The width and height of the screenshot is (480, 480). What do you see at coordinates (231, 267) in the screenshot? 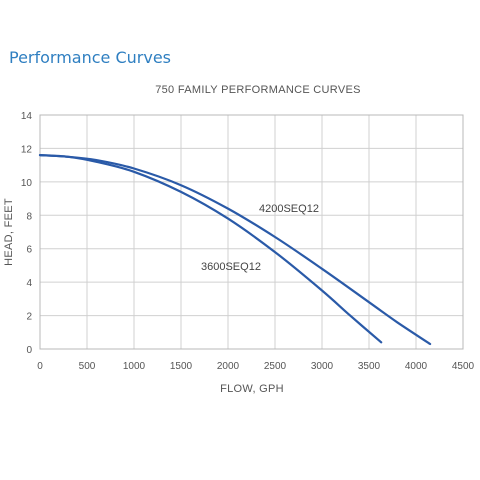
I see `series-label-3600seq12: 3600SEQ12` at bounding box center [231, 267].